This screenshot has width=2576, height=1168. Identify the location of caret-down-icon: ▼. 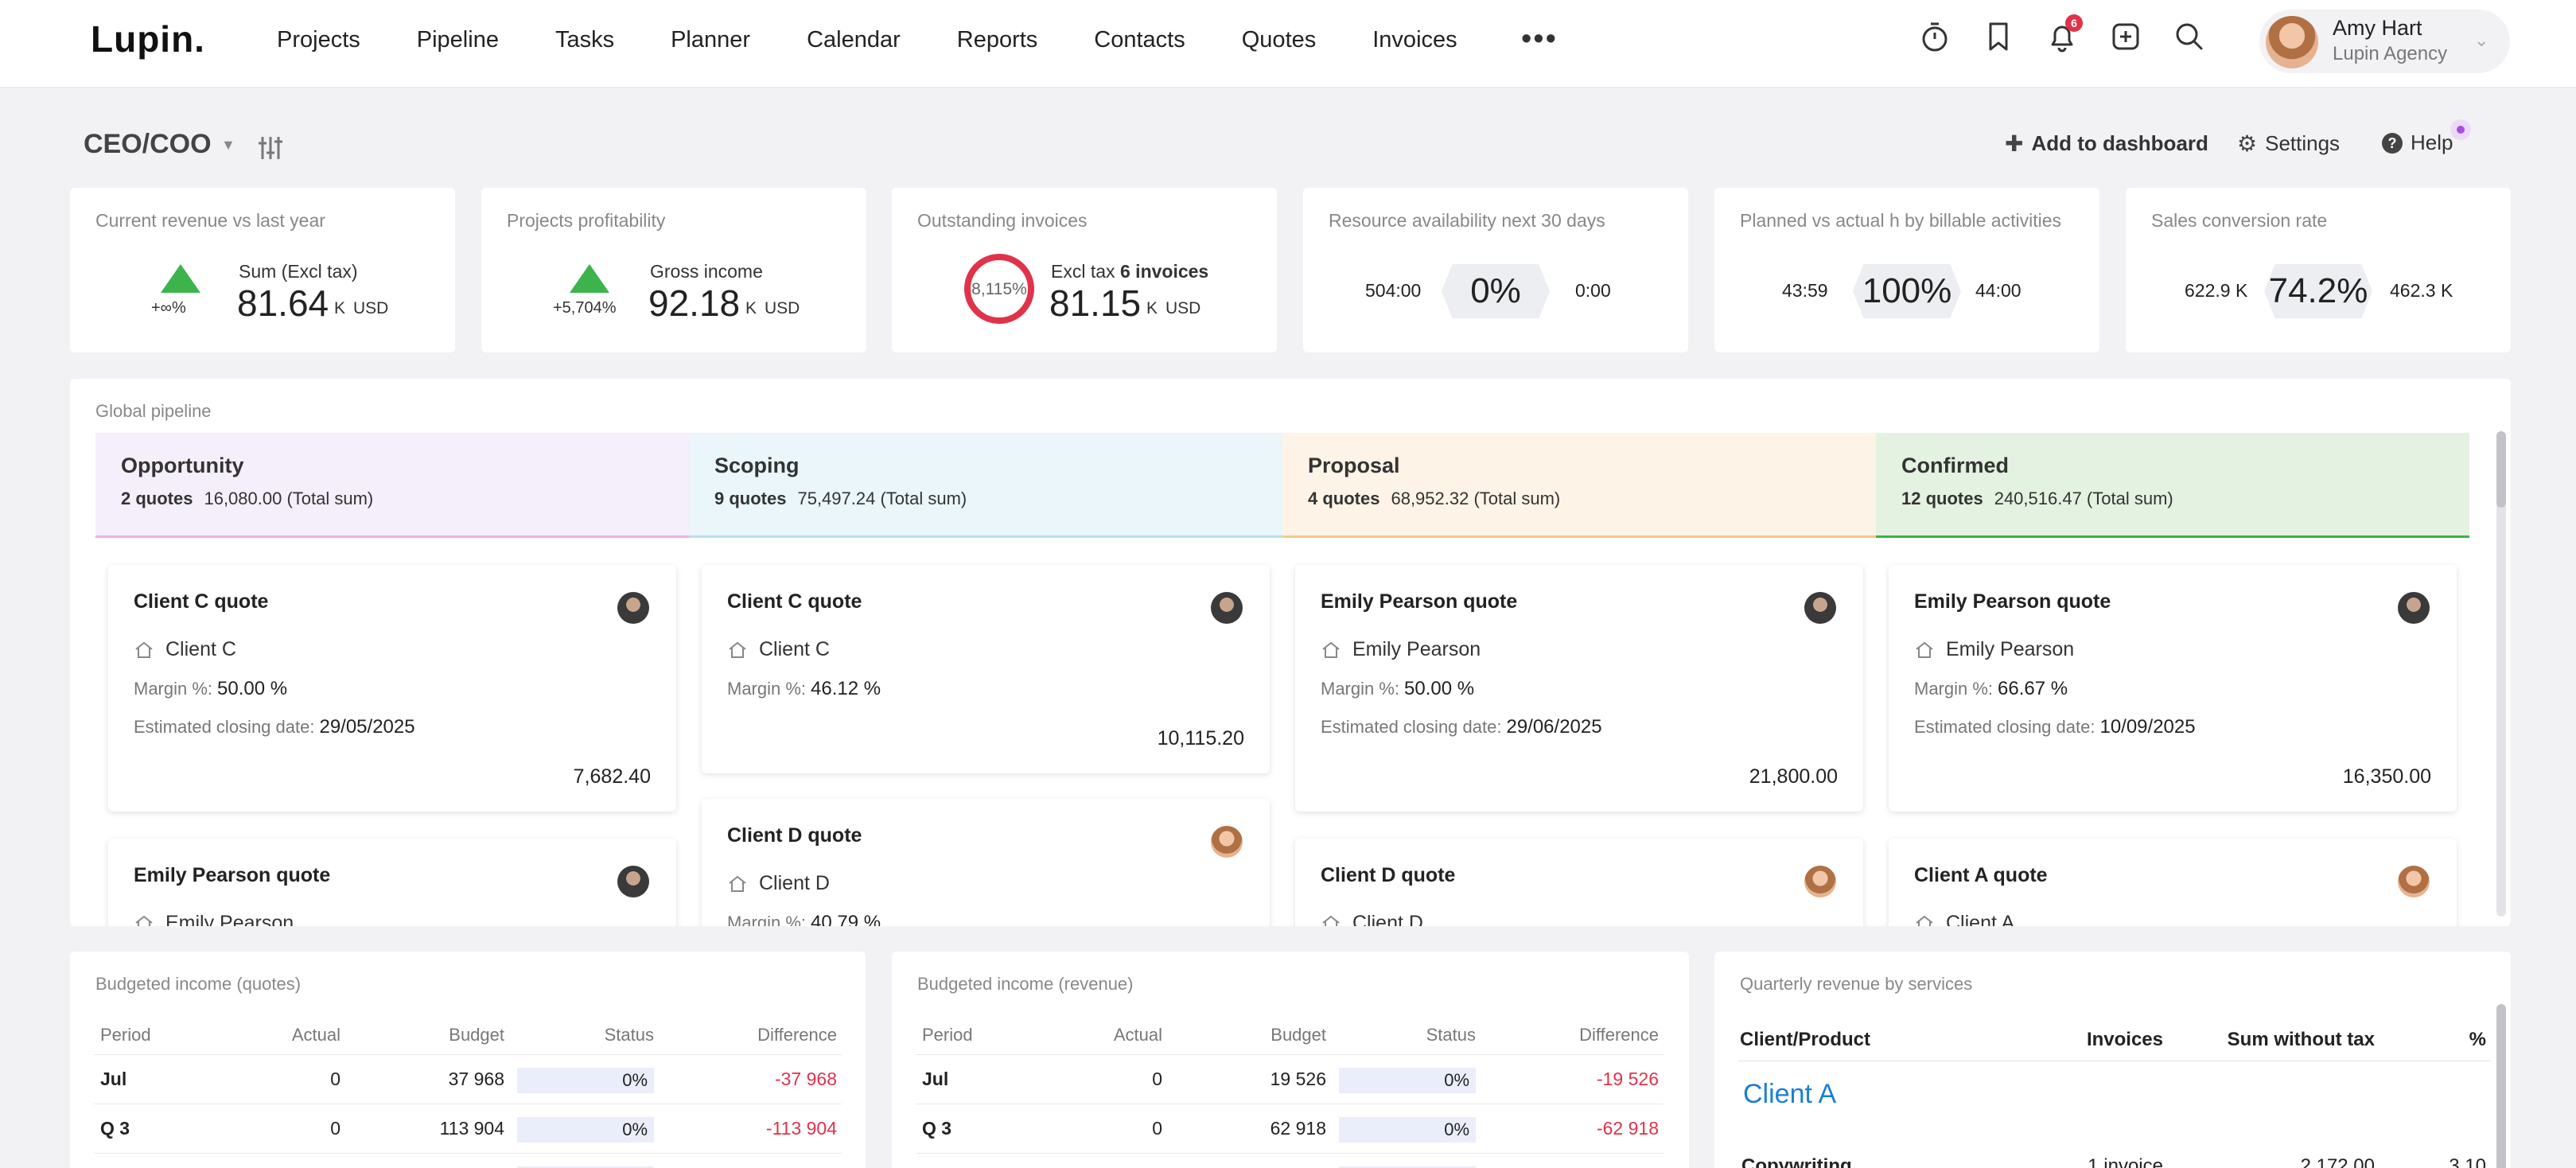
(228, 145).